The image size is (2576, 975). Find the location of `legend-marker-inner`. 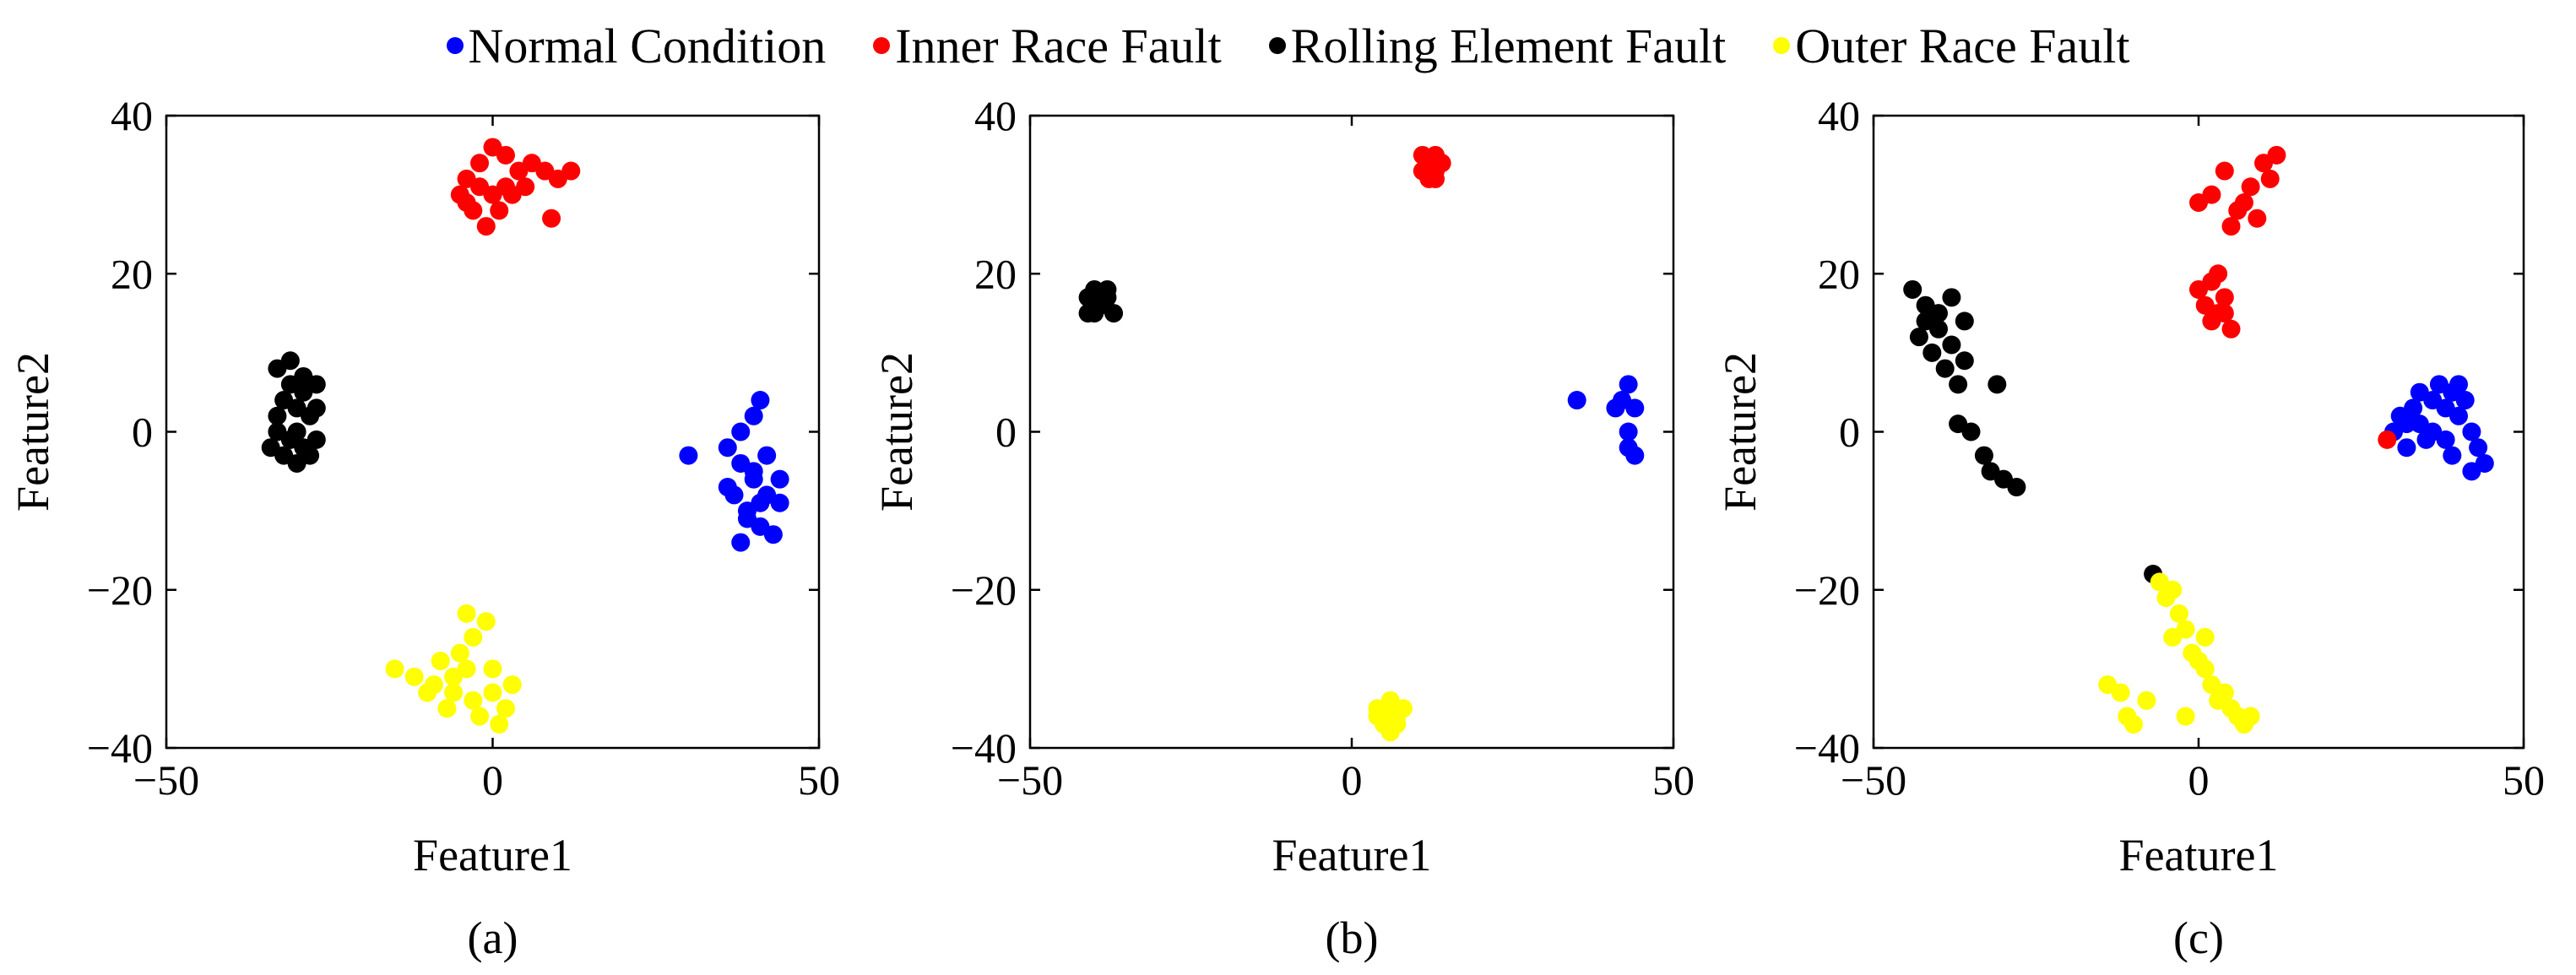

legend-marker-inner is located at coordinates (882, 45).